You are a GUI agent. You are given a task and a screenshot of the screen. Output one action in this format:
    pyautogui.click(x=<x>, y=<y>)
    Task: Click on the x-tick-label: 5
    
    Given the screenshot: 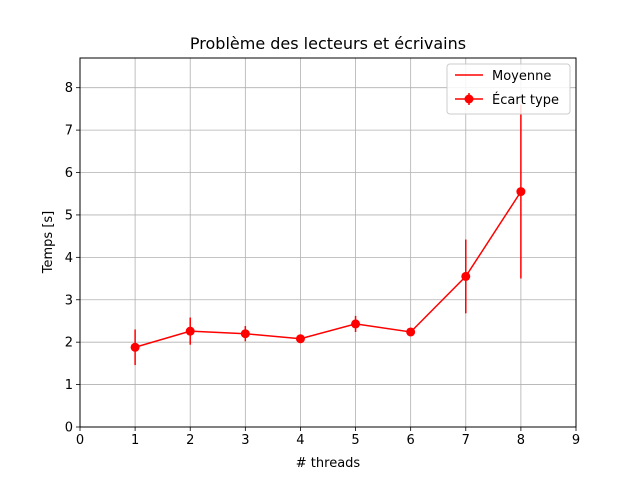 What is the action you would take?
    pyautogui.click(x=355, y=440)
    